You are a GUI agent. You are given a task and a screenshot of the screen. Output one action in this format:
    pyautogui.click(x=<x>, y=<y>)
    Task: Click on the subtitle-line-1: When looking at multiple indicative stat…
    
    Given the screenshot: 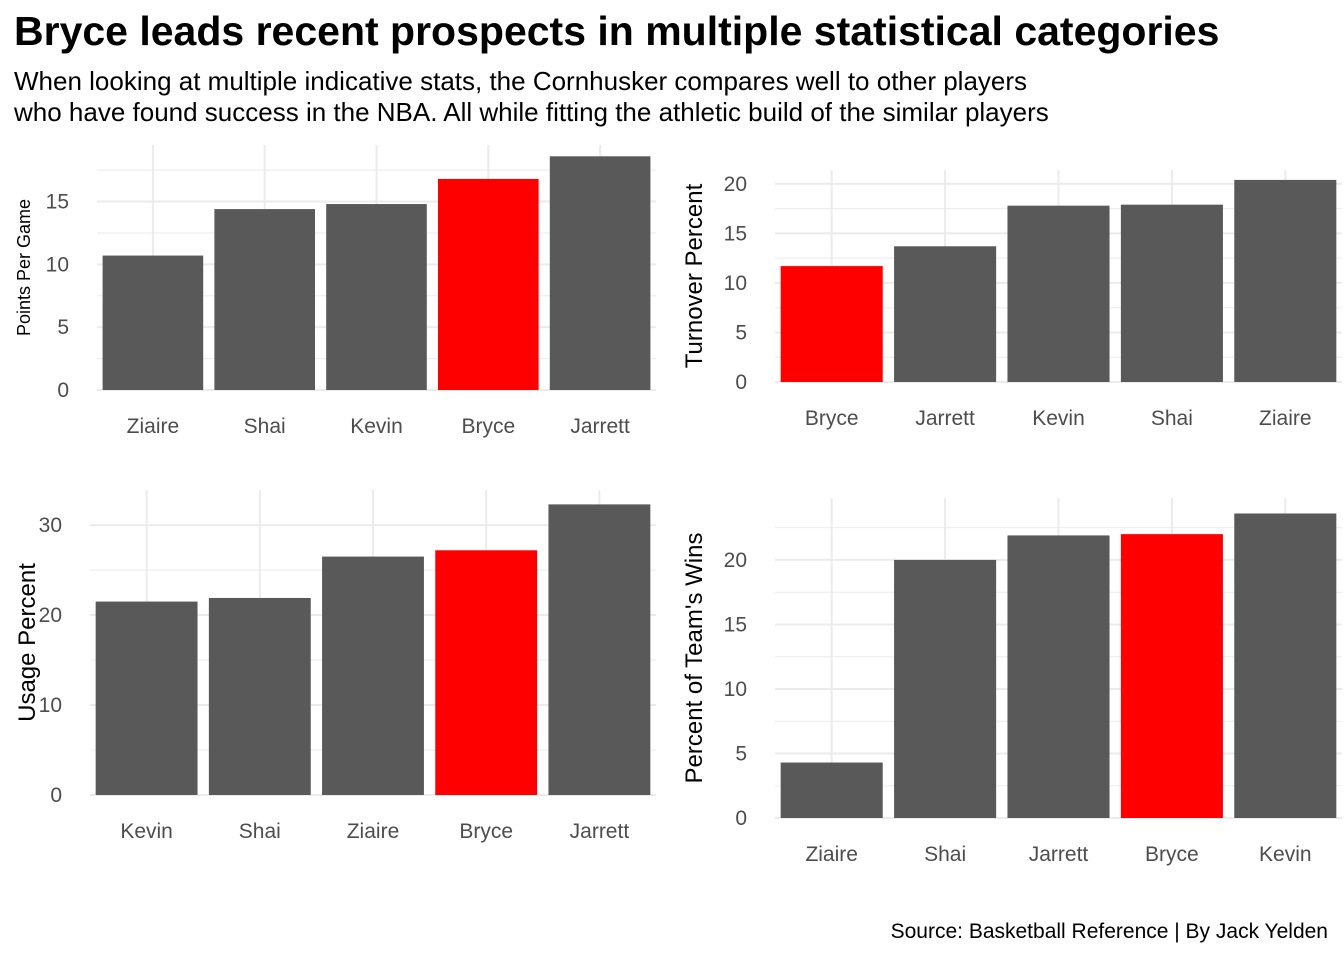 What is the action you would take?
    pyautogui.click(x=521, y=81)
    